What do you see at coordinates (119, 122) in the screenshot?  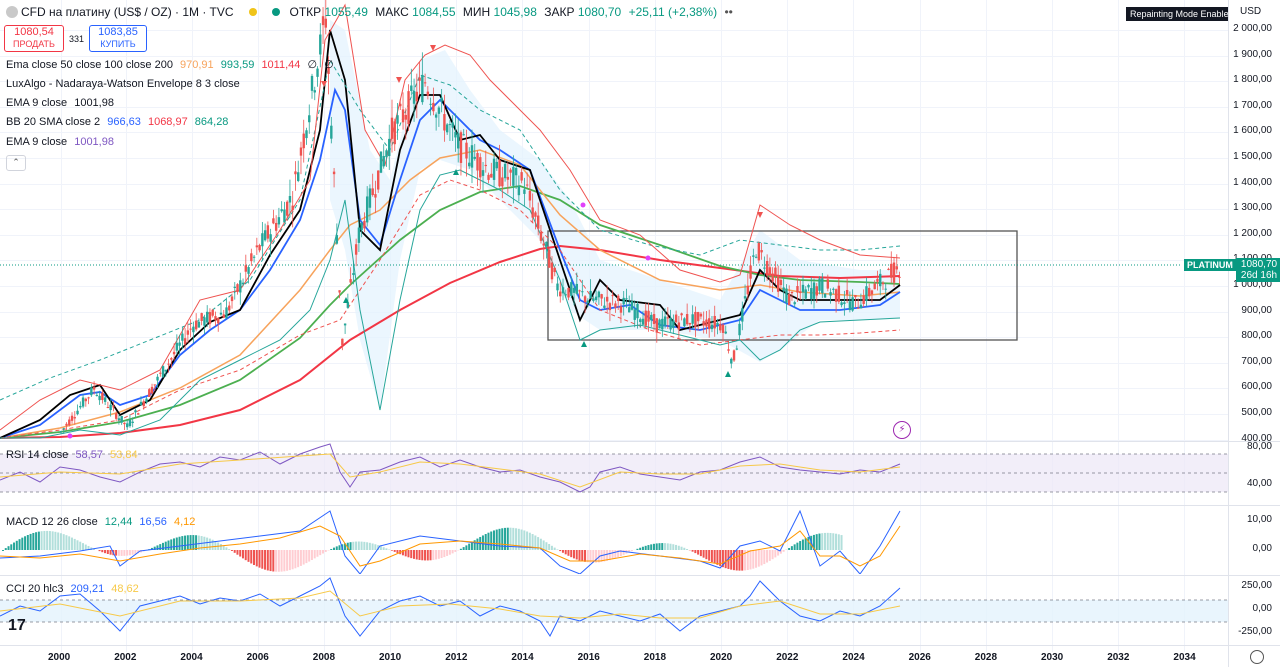 I see `indicator-bb: BB 20 SMA close 2 966,63 1068,97 864,28` at bounding box center [119, 122].